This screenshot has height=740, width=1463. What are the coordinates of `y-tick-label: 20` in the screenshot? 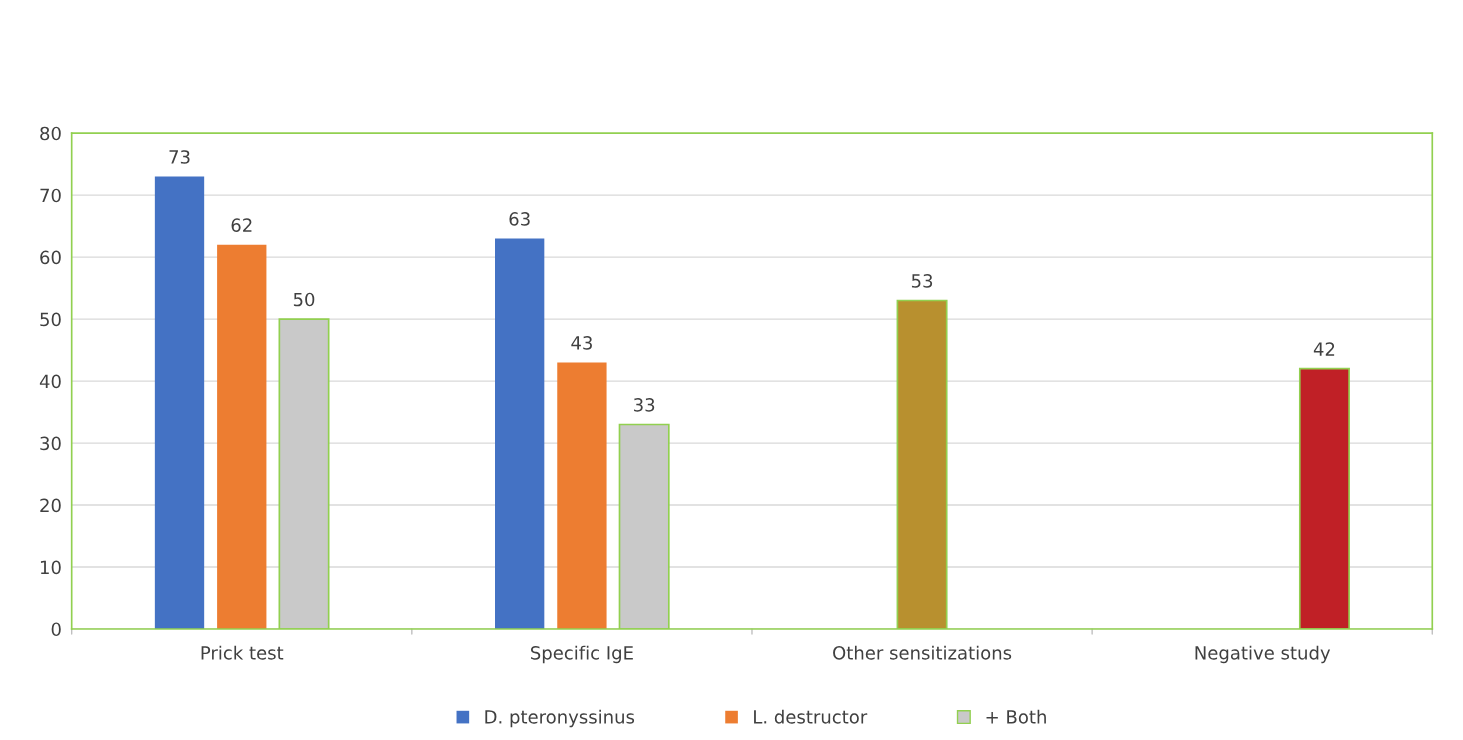 It's located at (50, 505).